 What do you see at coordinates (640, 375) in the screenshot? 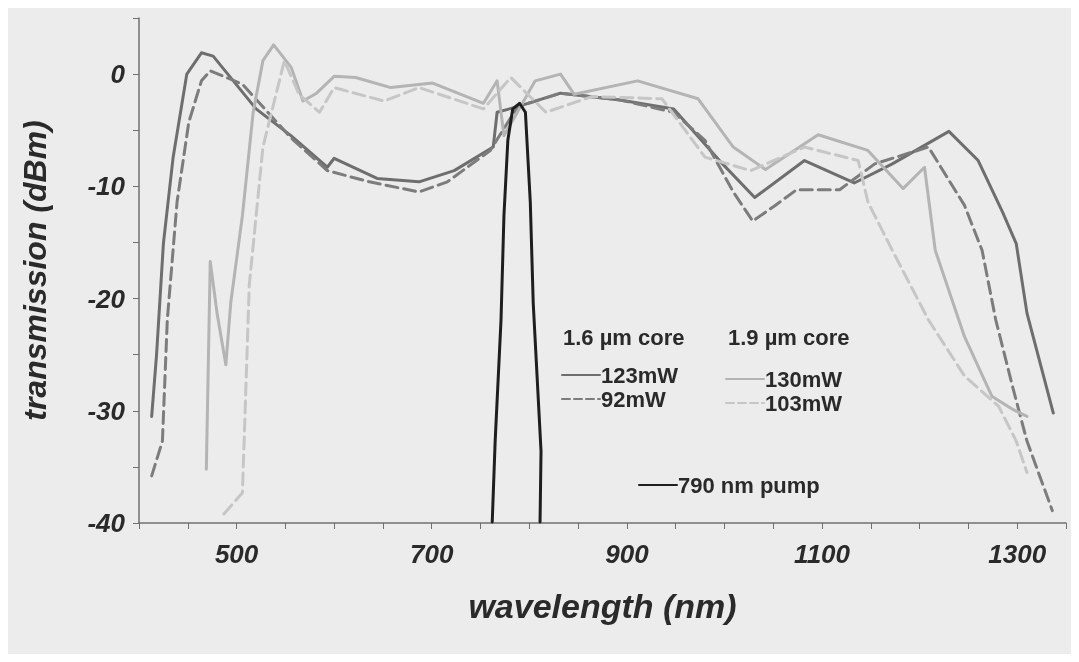
I see `legend-label: 123mW` at bounding box center [640, 375].